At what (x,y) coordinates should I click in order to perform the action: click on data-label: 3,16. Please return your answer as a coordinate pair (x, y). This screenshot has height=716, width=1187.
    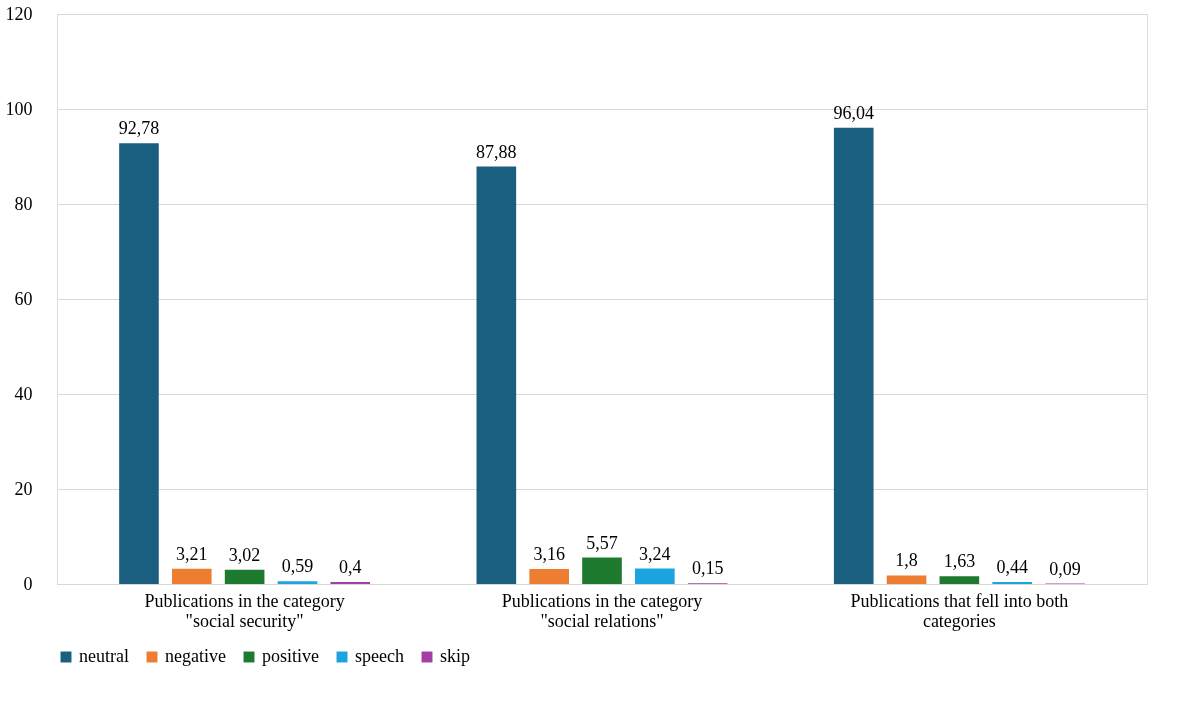
    Looking at the image, I should click on (549, 553).